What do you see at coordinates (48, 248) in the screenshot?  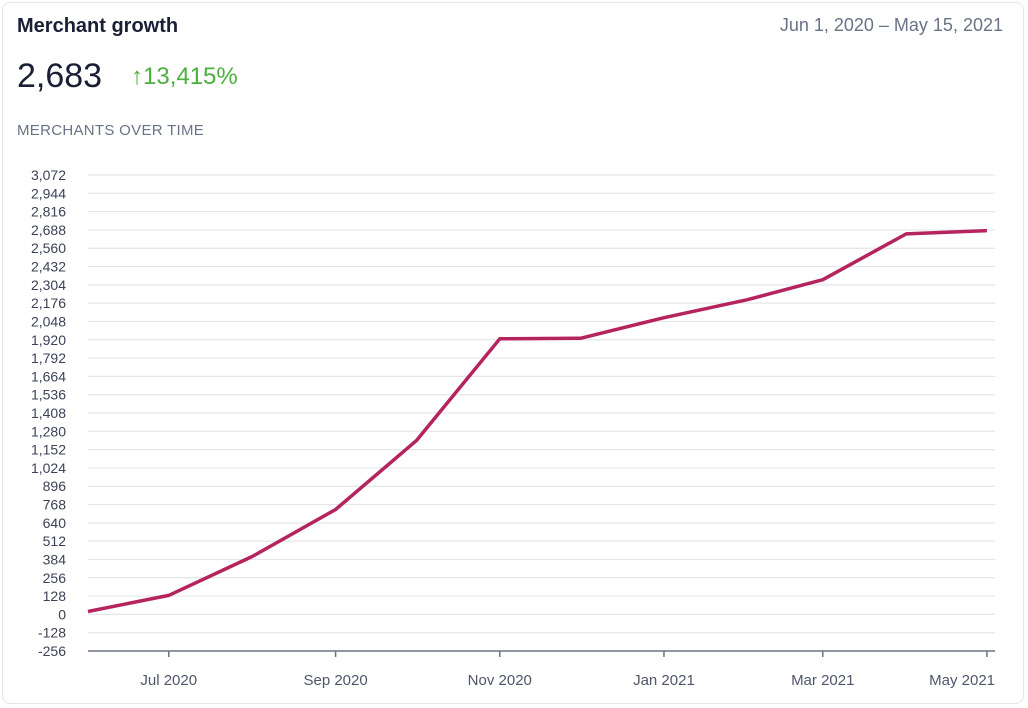 I see `y-tick-label: 2,560` at bounding box center [48, 248].